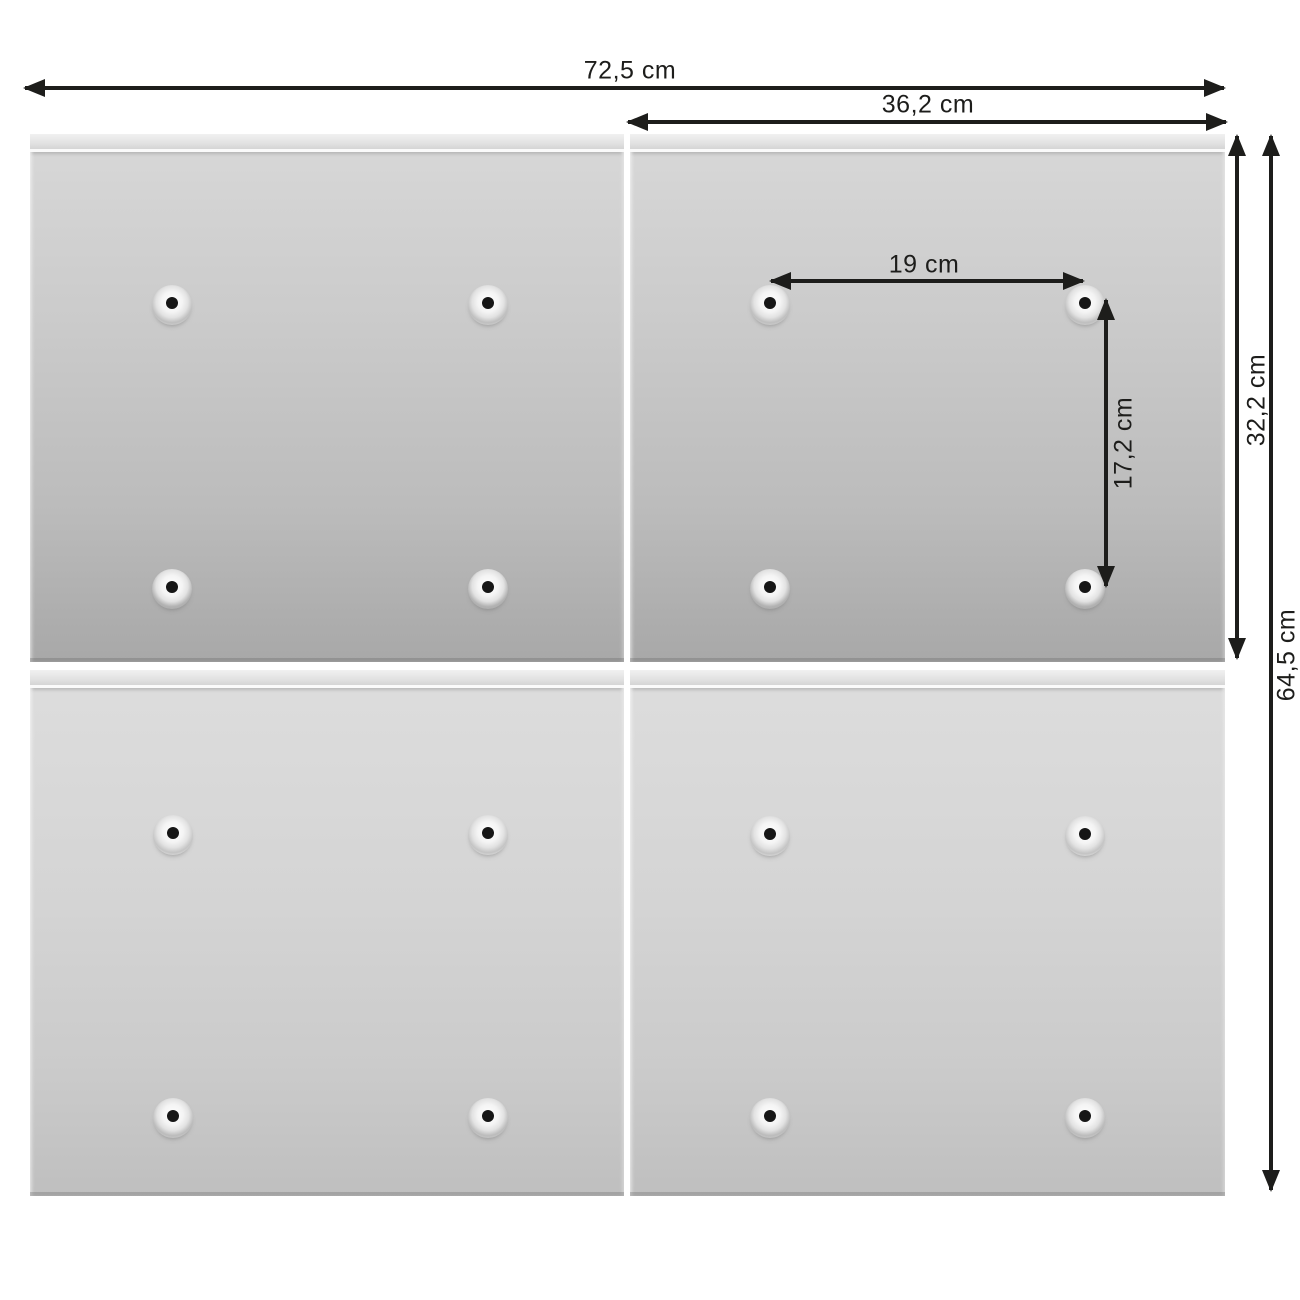  Describe the element at coordinates (624, 88) in the screenshot. I see `dim-total-width-arrow` at that location.